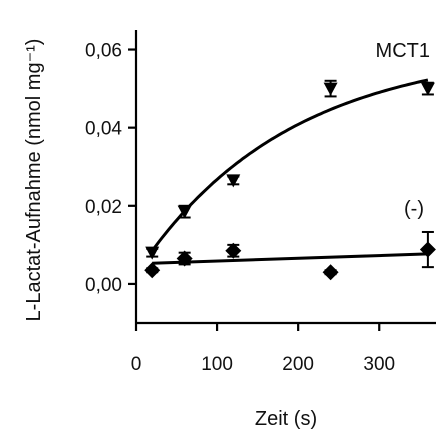  I want to click on y-tick-label: 0,02, so click(103, 207).